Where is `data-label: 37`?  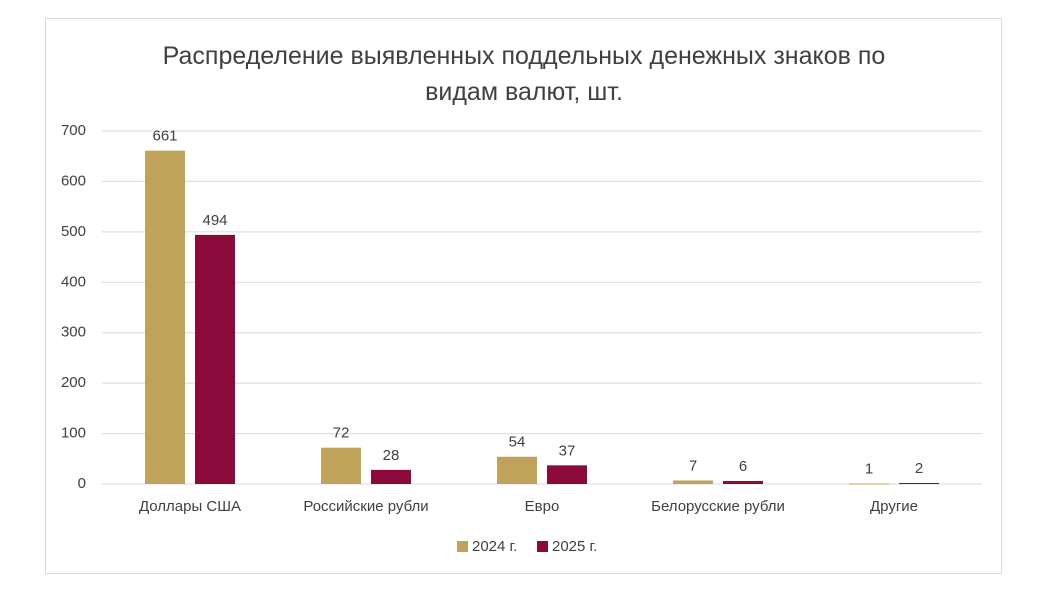 data-label: 37 is located at coordinates (567, 450).